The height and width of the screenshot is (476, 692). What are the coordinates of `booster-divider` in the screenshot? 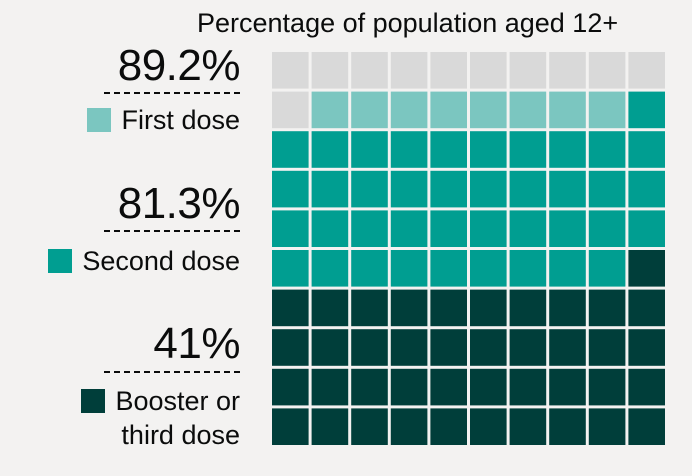 It's located at (172, 372).